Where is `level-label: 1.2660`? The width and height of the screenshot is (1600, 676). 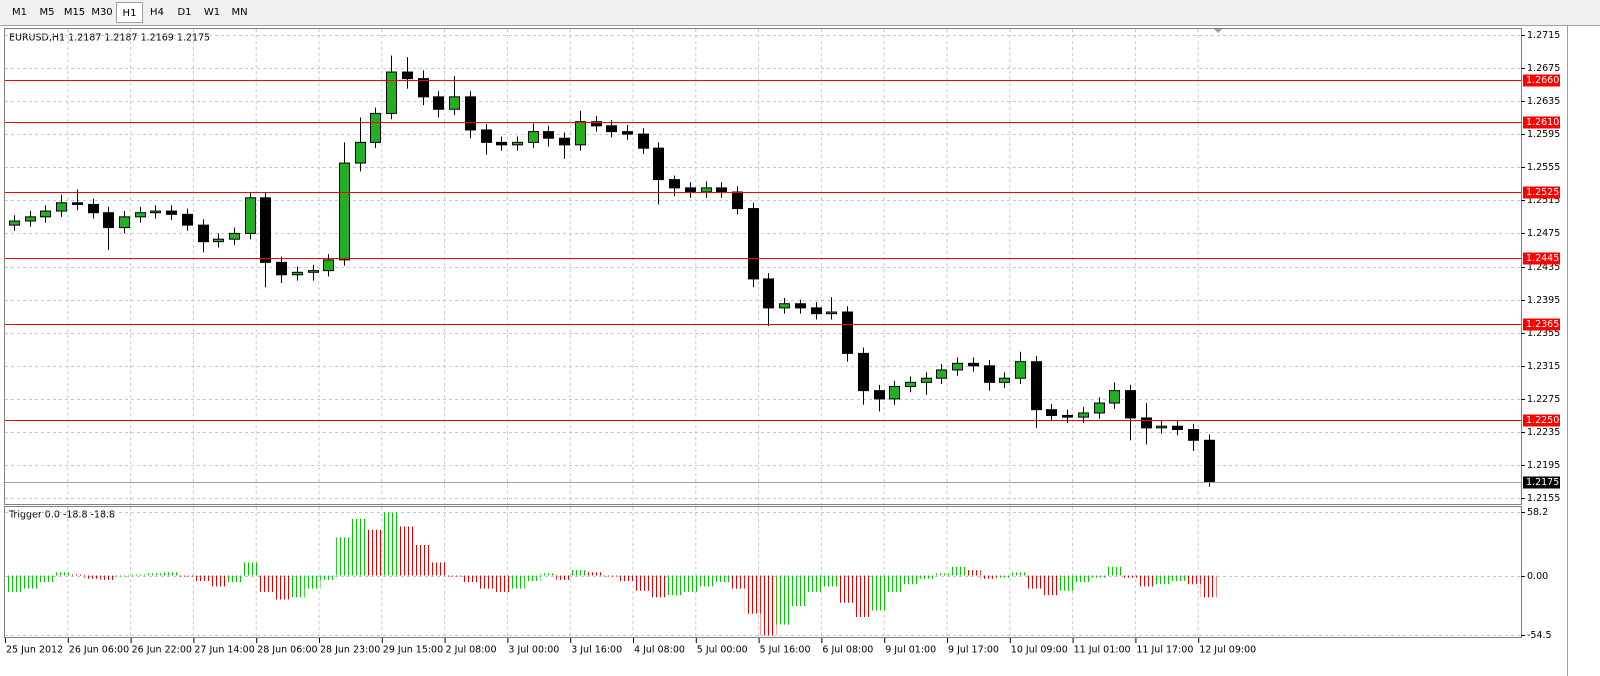
level-label: 1.2660 is located at coordinates (1542, 80).